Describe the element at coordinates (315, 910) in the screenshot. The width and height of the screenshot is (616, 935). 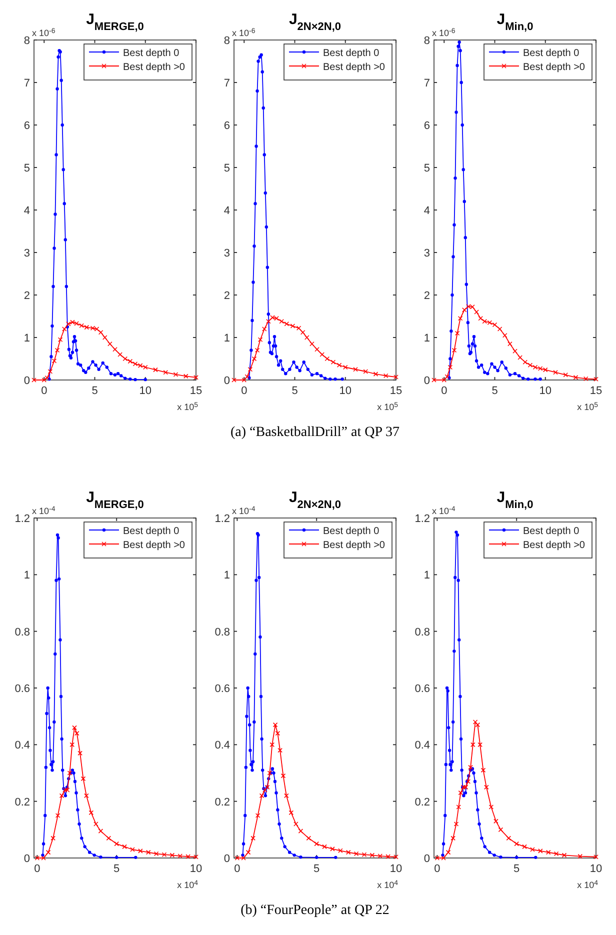
I see `text: (b) “FourPeople” at QP 22` at that location.